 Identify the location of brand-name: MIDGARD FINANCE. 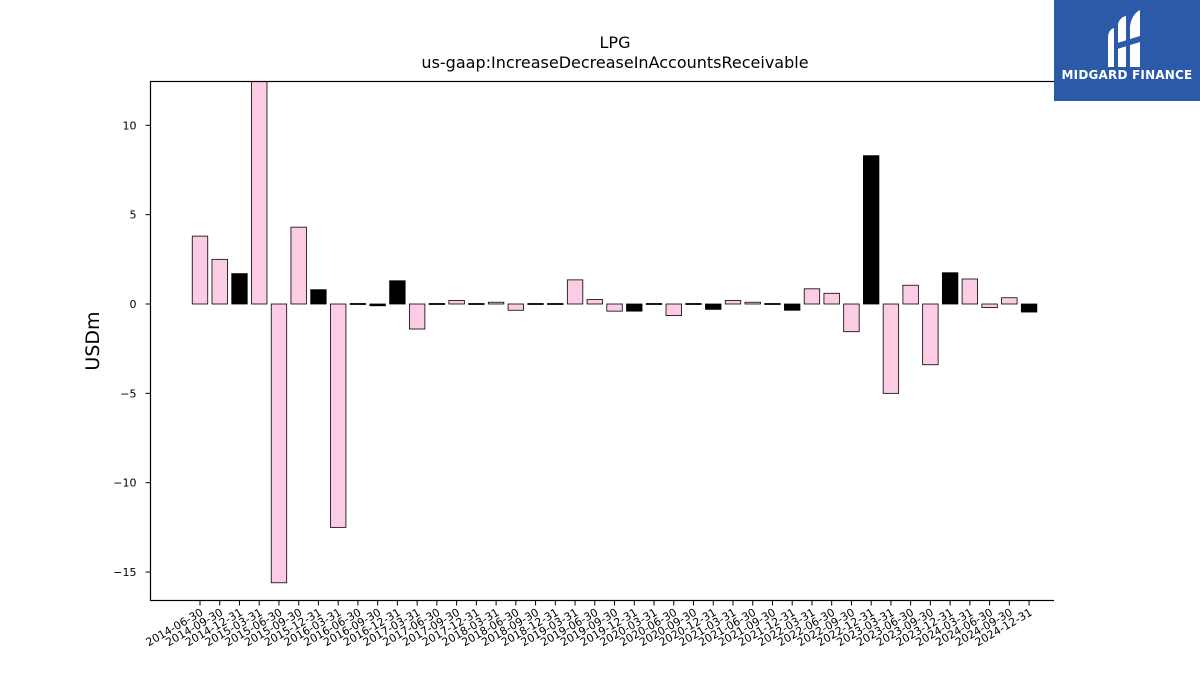
(1127, 75).